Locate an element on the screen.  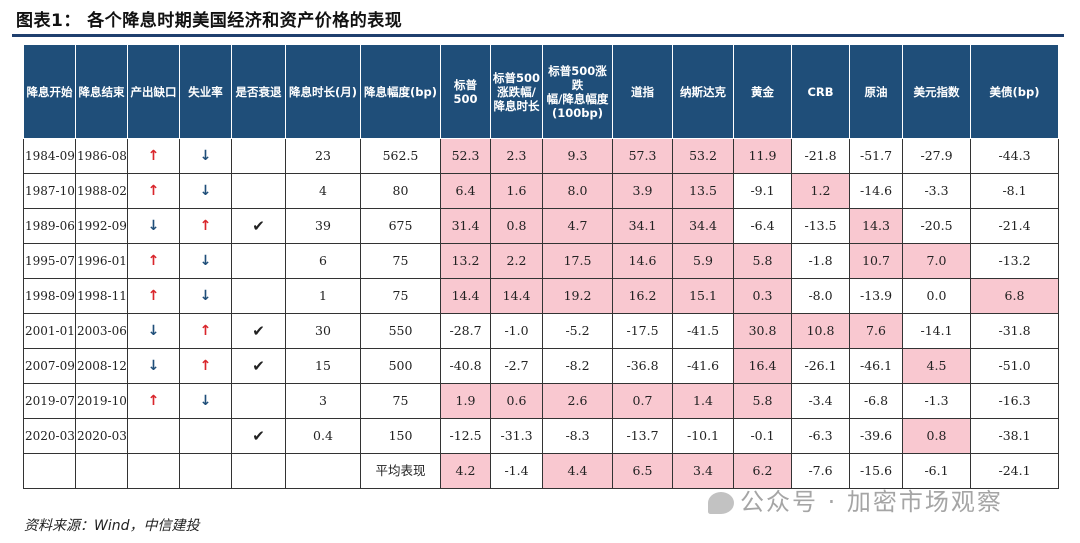
table-cell: -46.1 is located at coordinates (876, 366).